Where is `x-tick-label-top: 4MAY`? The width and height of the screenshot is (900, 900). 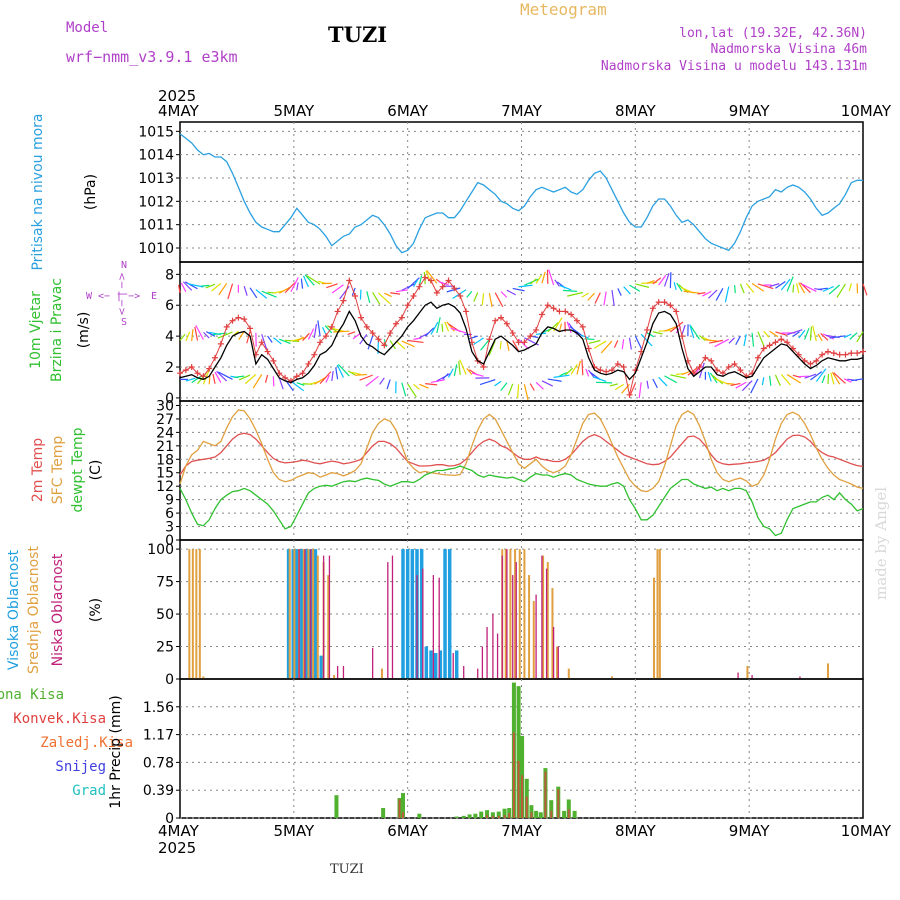 x-tick-label-top: 4MAY is located at coordinates (179, 111).